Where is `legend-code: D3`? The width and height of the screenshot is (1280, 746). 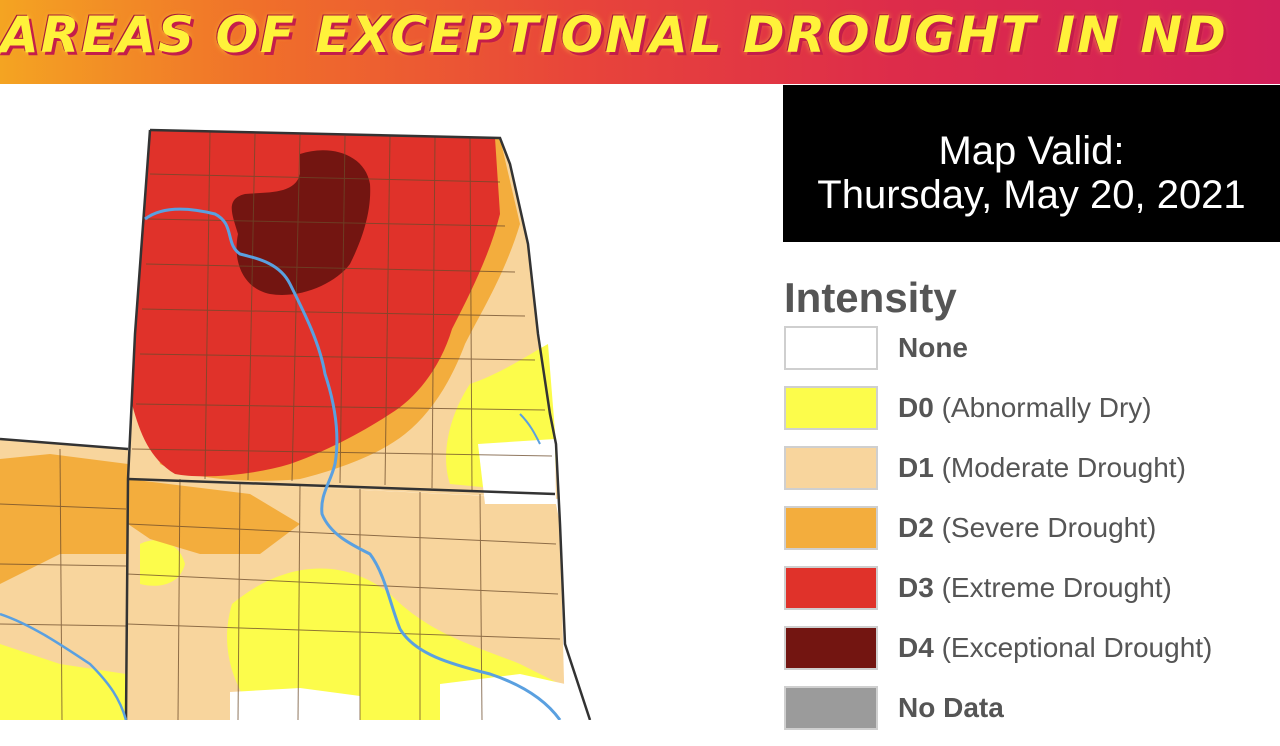 legend-code: D3 is located at coordinates (916, 587).